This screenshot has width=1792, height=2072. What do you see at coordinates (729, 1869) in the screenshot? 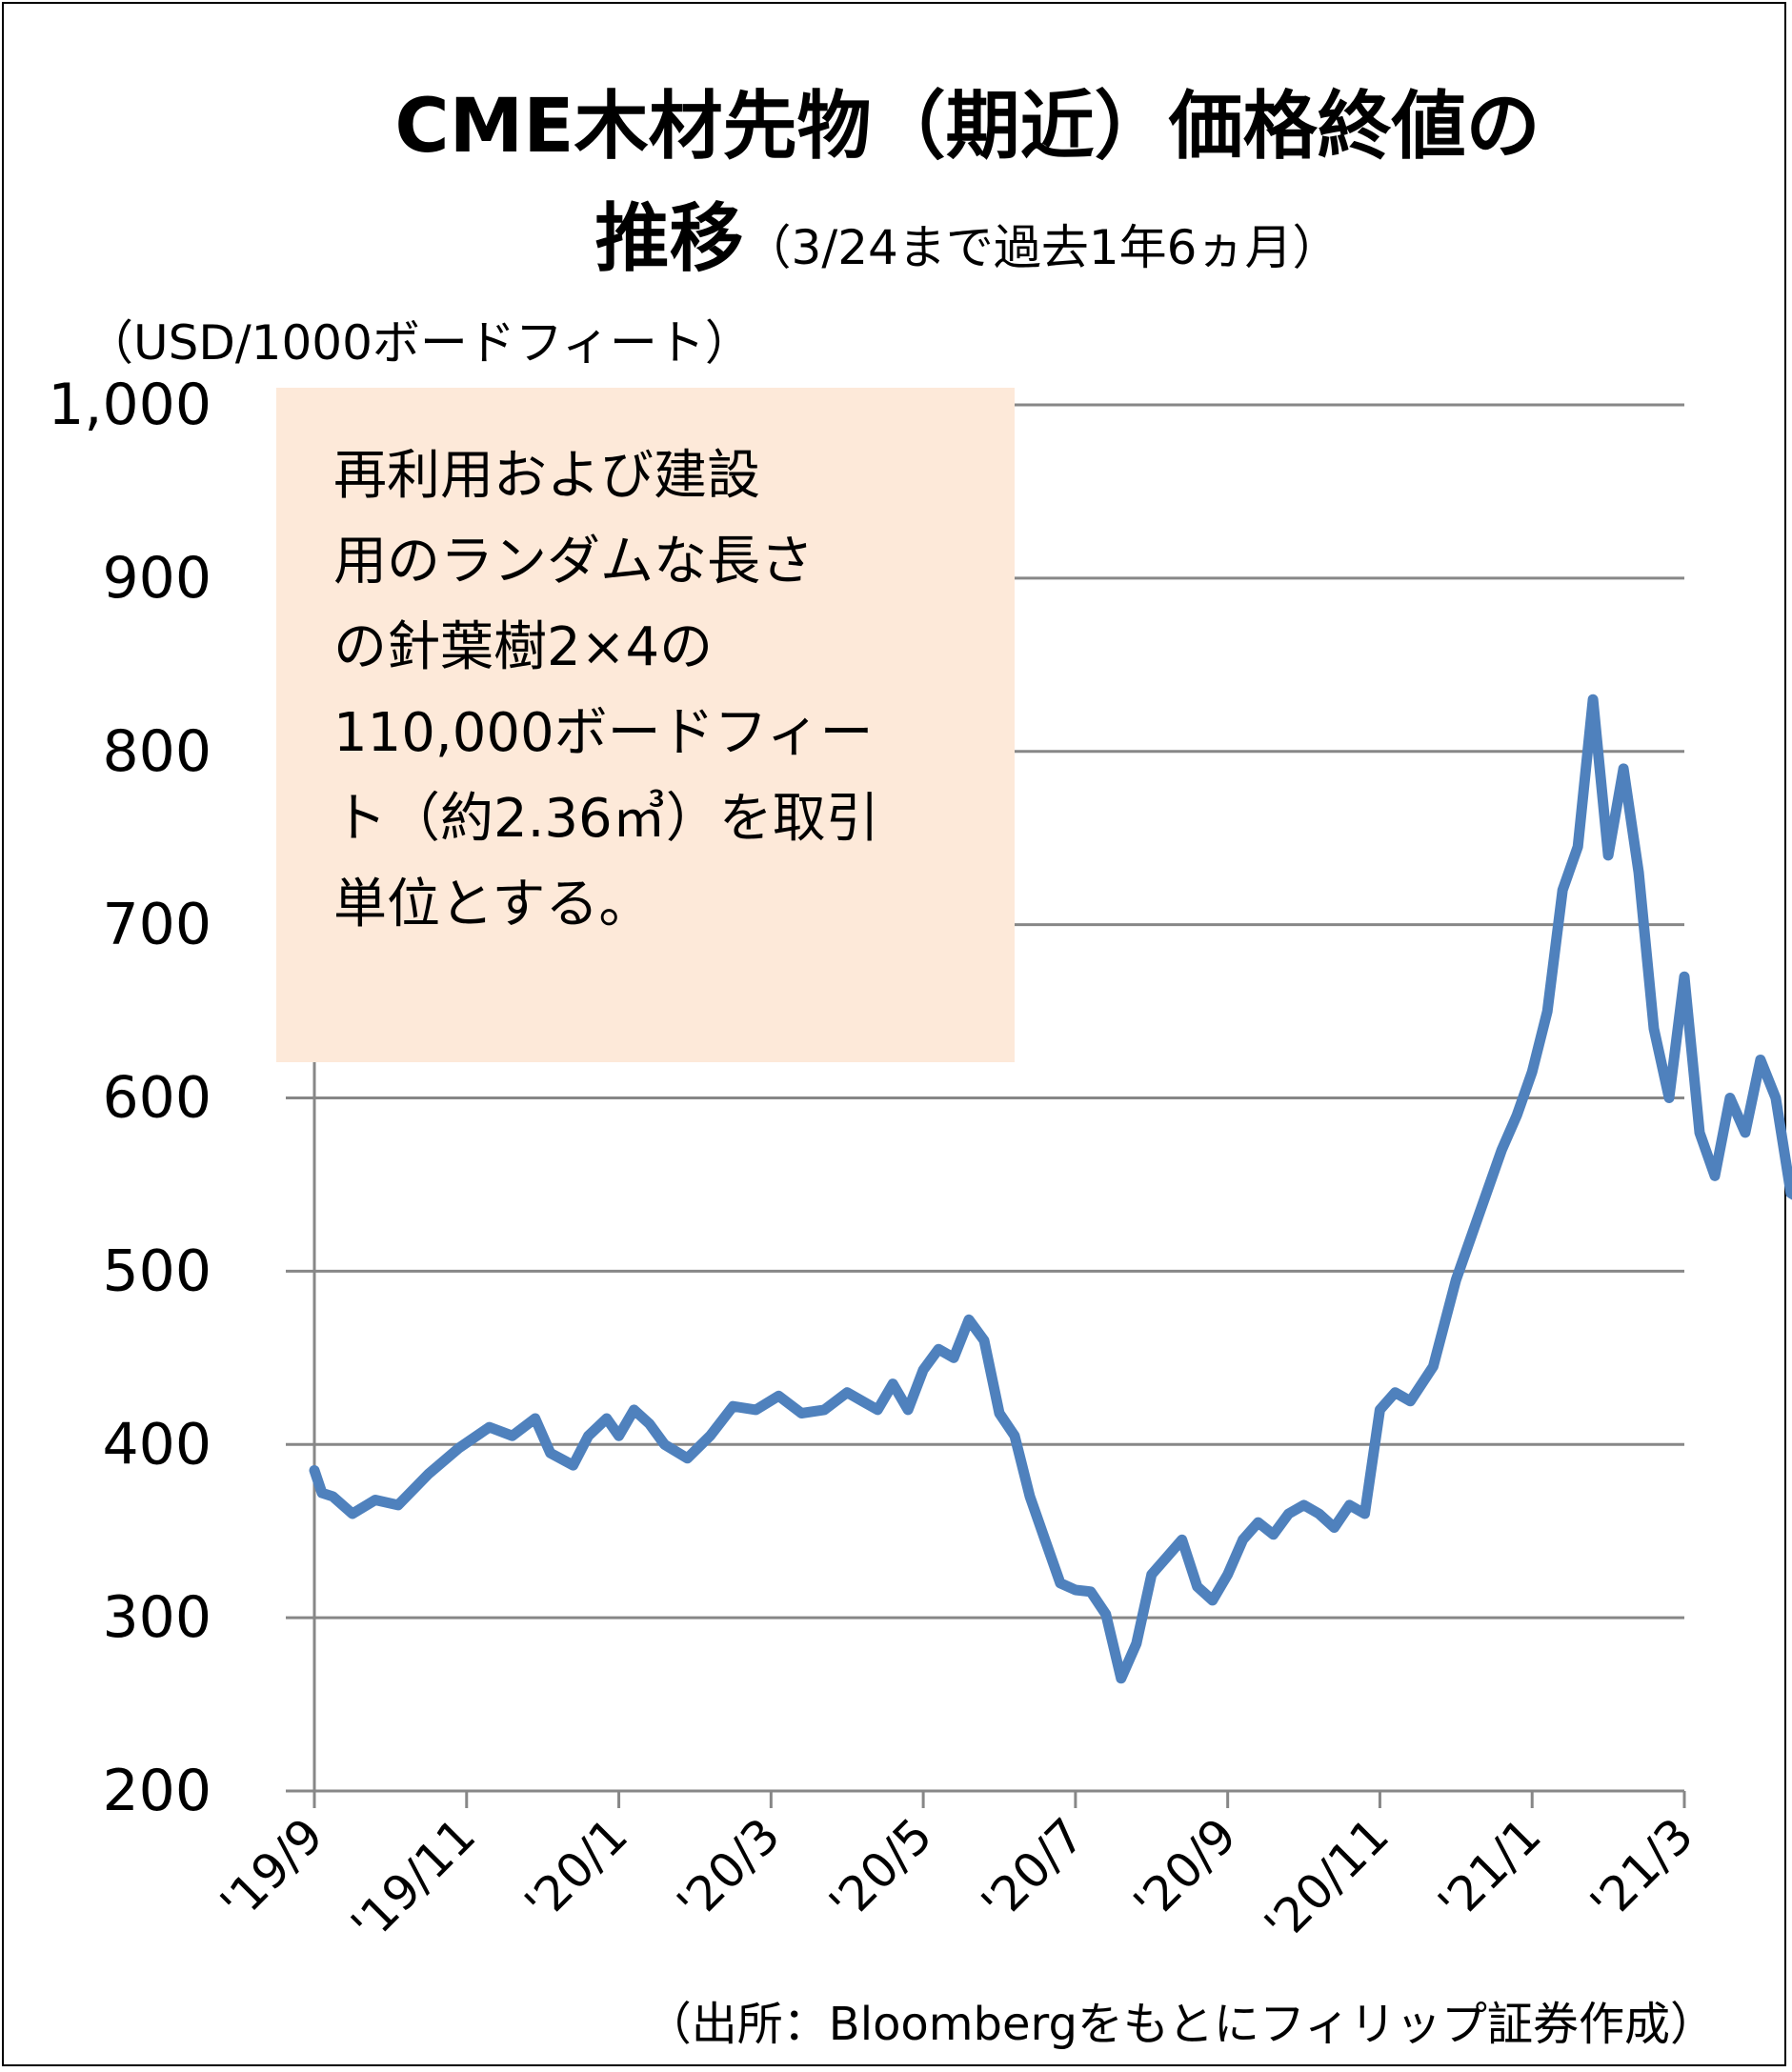
I see `x-tick-label: '20/3` at bounding box center [729, 1869].